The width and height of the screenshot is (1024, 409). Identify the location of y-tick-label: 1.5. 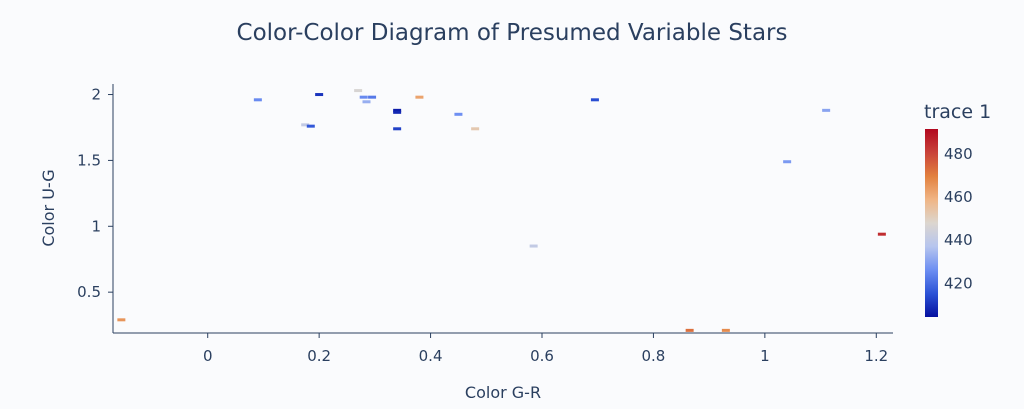
(89, 160).